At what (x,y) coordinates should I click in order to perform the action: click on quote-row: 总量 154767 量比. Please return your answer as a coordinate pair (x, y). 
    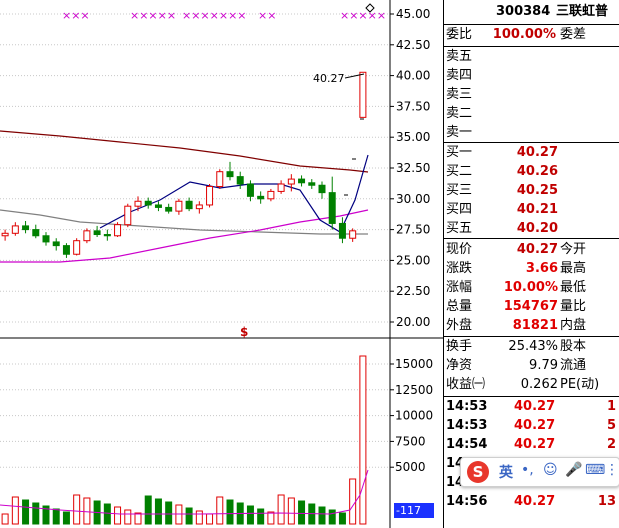
    Looking at the image, I should click on (531, 307).